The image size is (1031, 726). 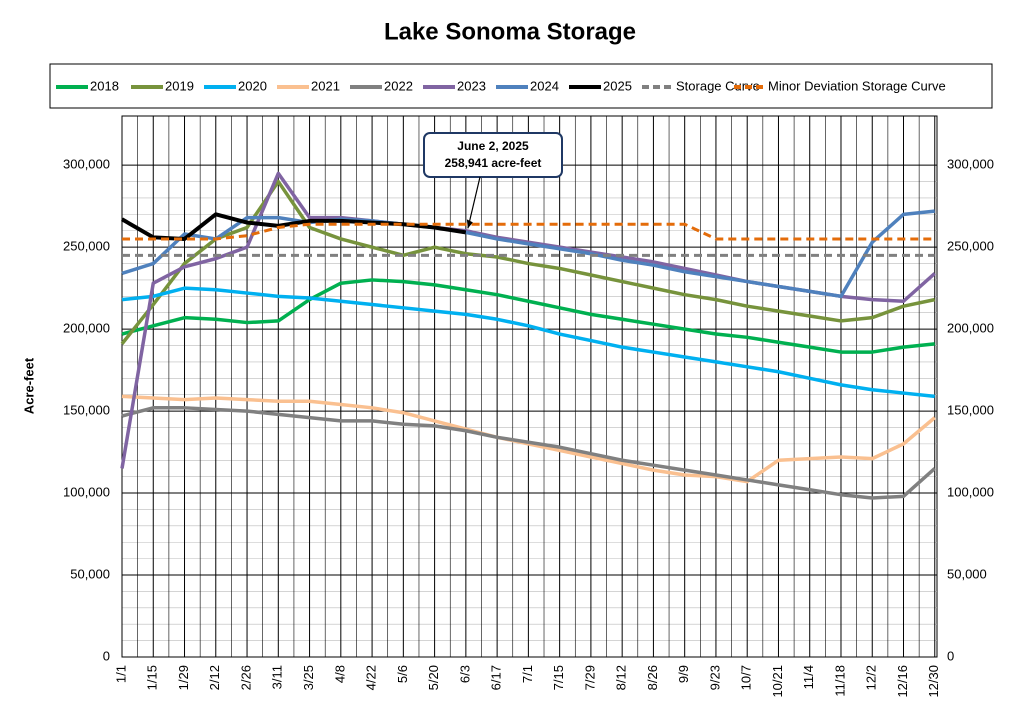 What do you see at coordinates (617, 85) in the screenshot?
I see `legend-label: 2025` at bounding box center [617, 85].